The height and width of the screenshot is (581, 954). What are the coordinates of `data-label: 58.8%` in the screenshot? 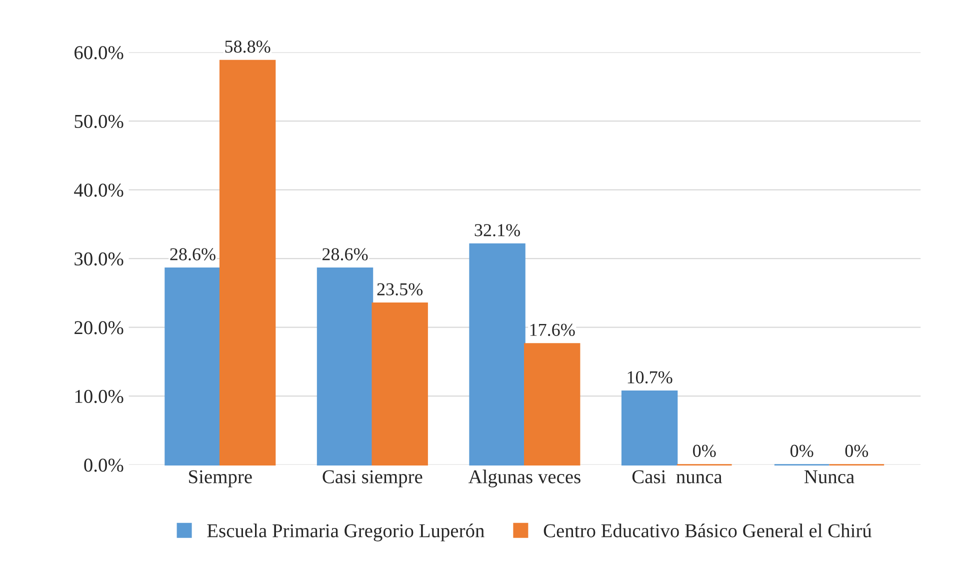 It's located at (247, 46).